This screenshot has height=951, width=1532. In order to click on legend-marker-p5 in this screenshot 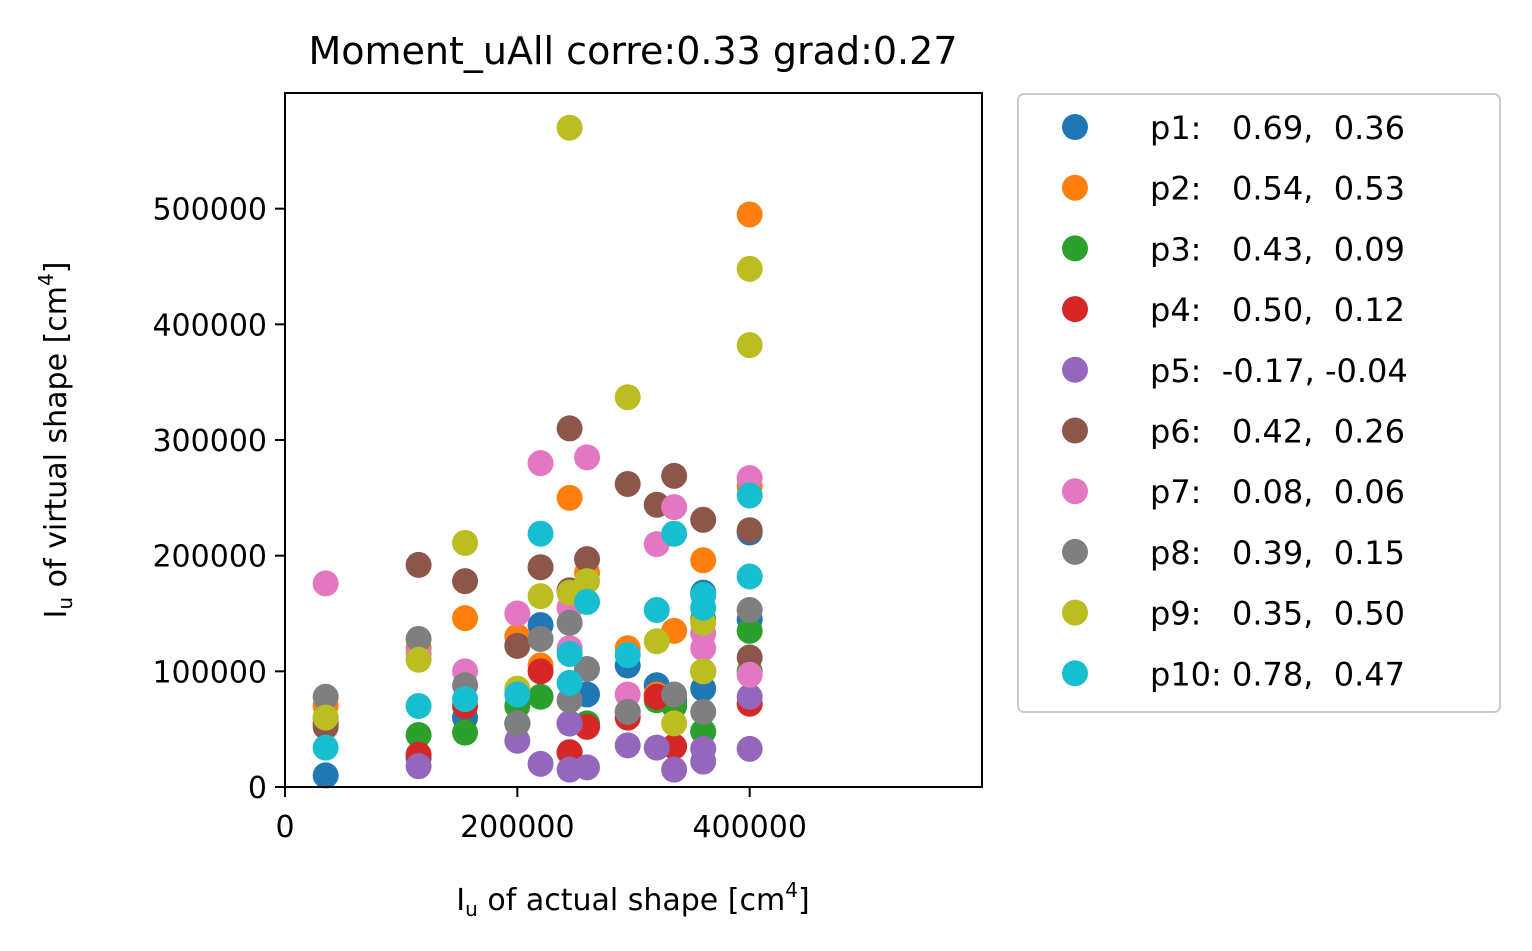, I will do `click(1075, 369)`.